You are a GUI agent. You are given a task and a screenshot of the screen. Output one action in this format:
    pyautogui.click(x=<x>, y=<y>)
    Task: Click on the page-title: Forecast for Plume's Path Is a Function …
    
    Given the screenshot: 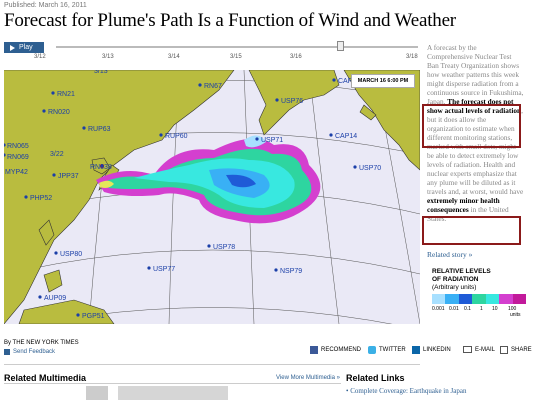 What is the action you would take?
    pyautogui.click(x=230, y=20)
    